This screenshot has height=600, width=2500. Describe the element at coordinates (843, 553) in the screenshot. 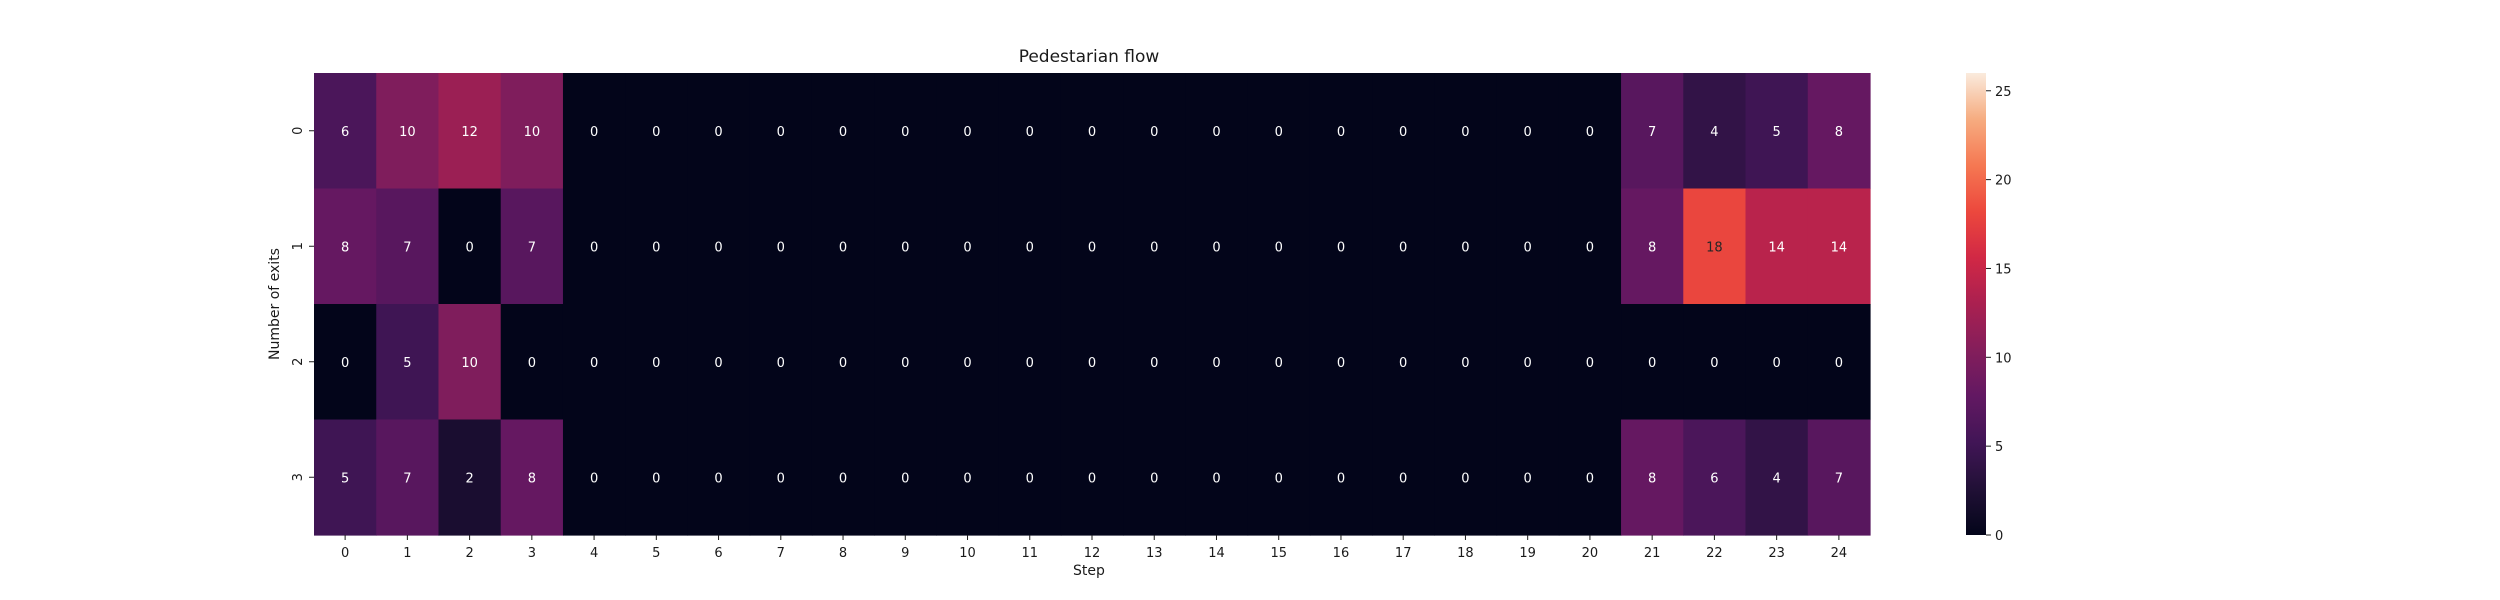

I see `x-tick-label: 8` at that location.